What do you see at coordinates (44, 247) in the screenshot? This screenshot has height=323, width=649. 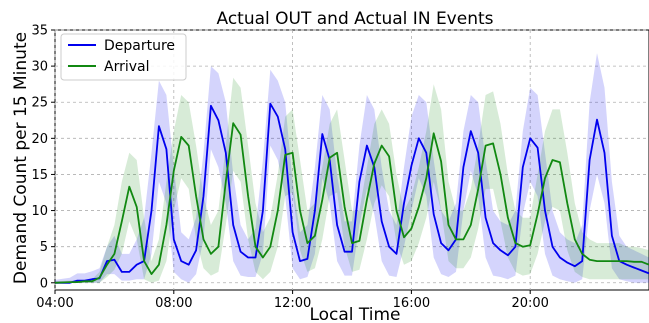 I see `y-tick-label: 5` at bounding box center [44, 247].